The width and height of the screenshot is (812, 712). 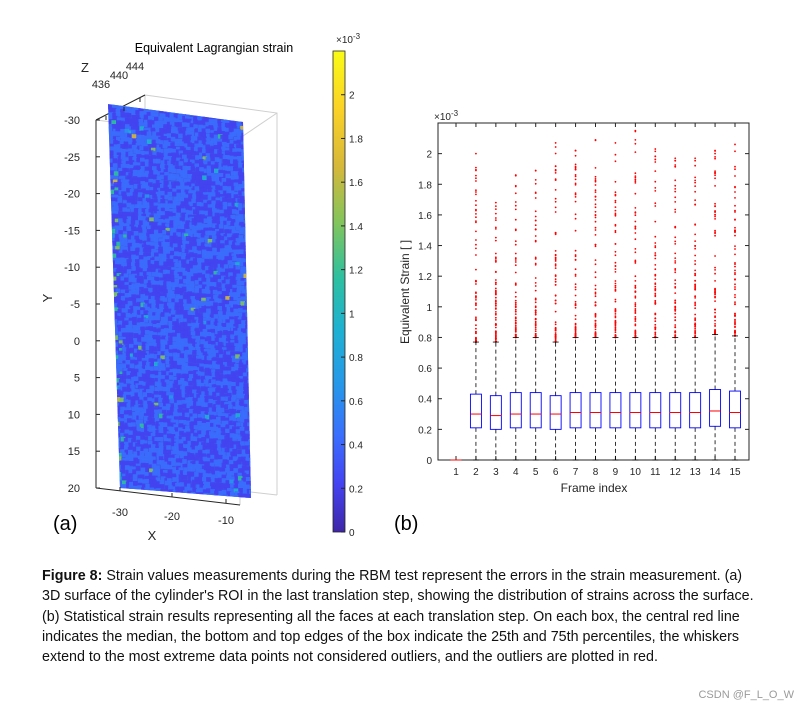 What do you see at coordinates (429, 308) in the screenshot?
I see `boxplot-y-tick-label: 1` at bounding box center [429, 308].